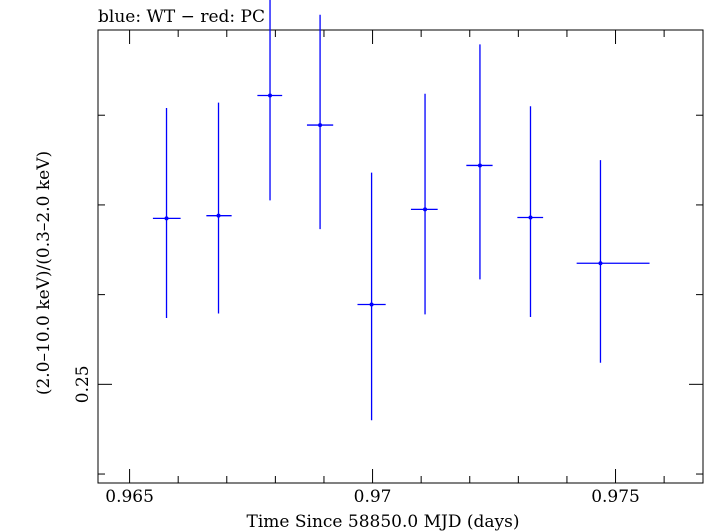 This screenshot has width=705, height=532. I want to click on chart-title: blue: WT − red: PC, so click(181, 17).